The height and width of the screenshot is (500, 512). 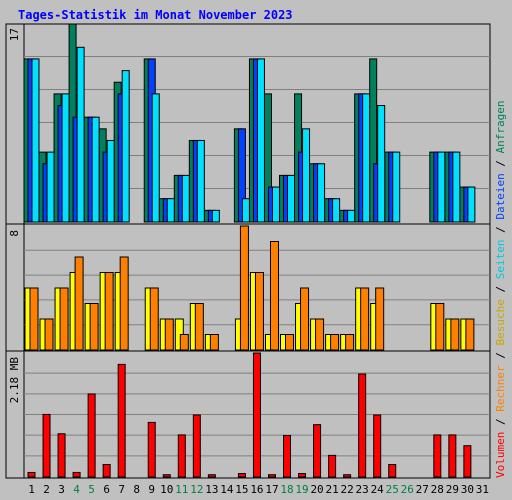 I want to click on x-tick-label-day-19: 19, so click(x=301, y=489).